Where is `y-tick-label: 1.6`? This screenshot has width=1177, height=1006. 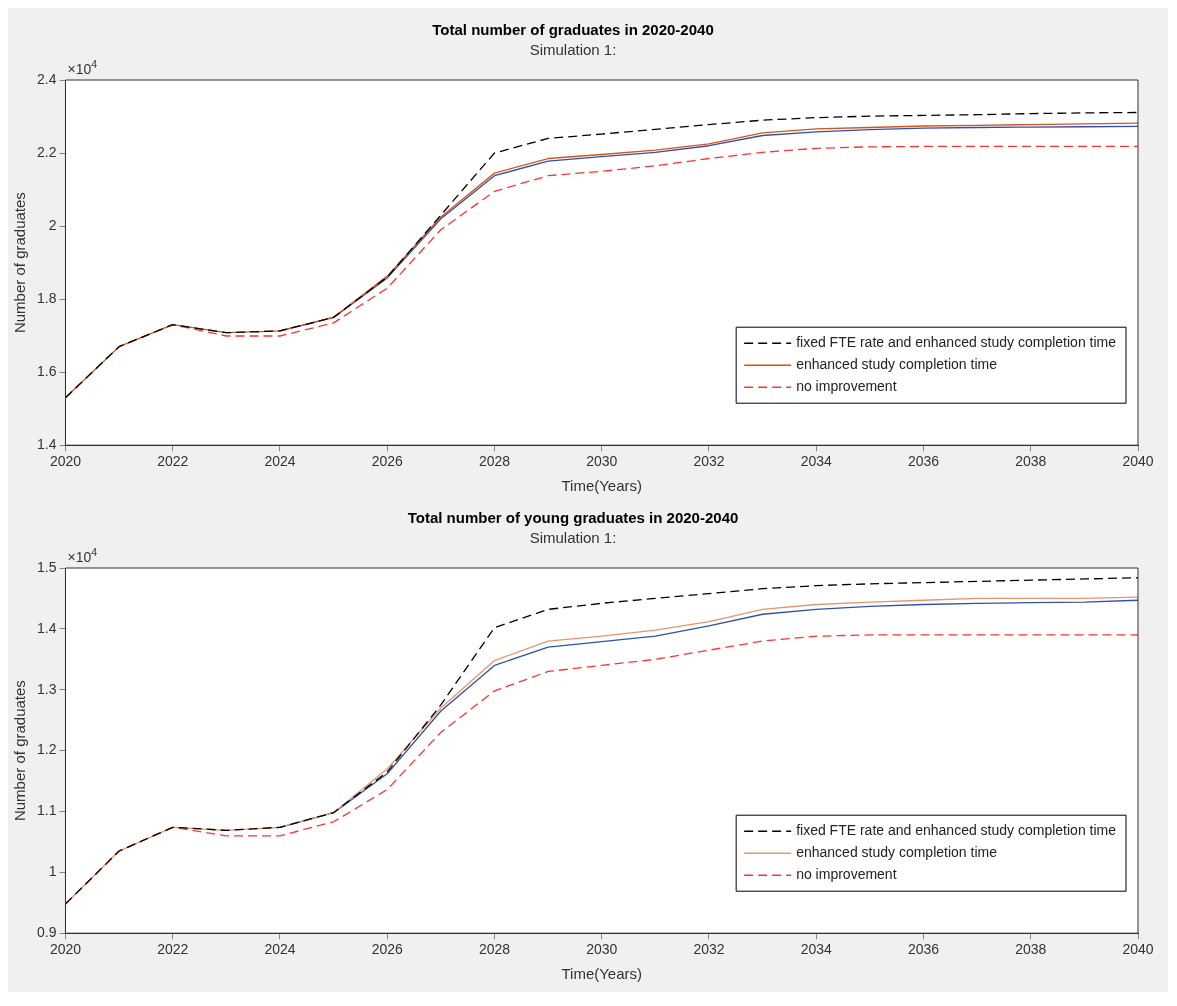
y-tick-label: 1.6 is located at coordinates (46, 371).